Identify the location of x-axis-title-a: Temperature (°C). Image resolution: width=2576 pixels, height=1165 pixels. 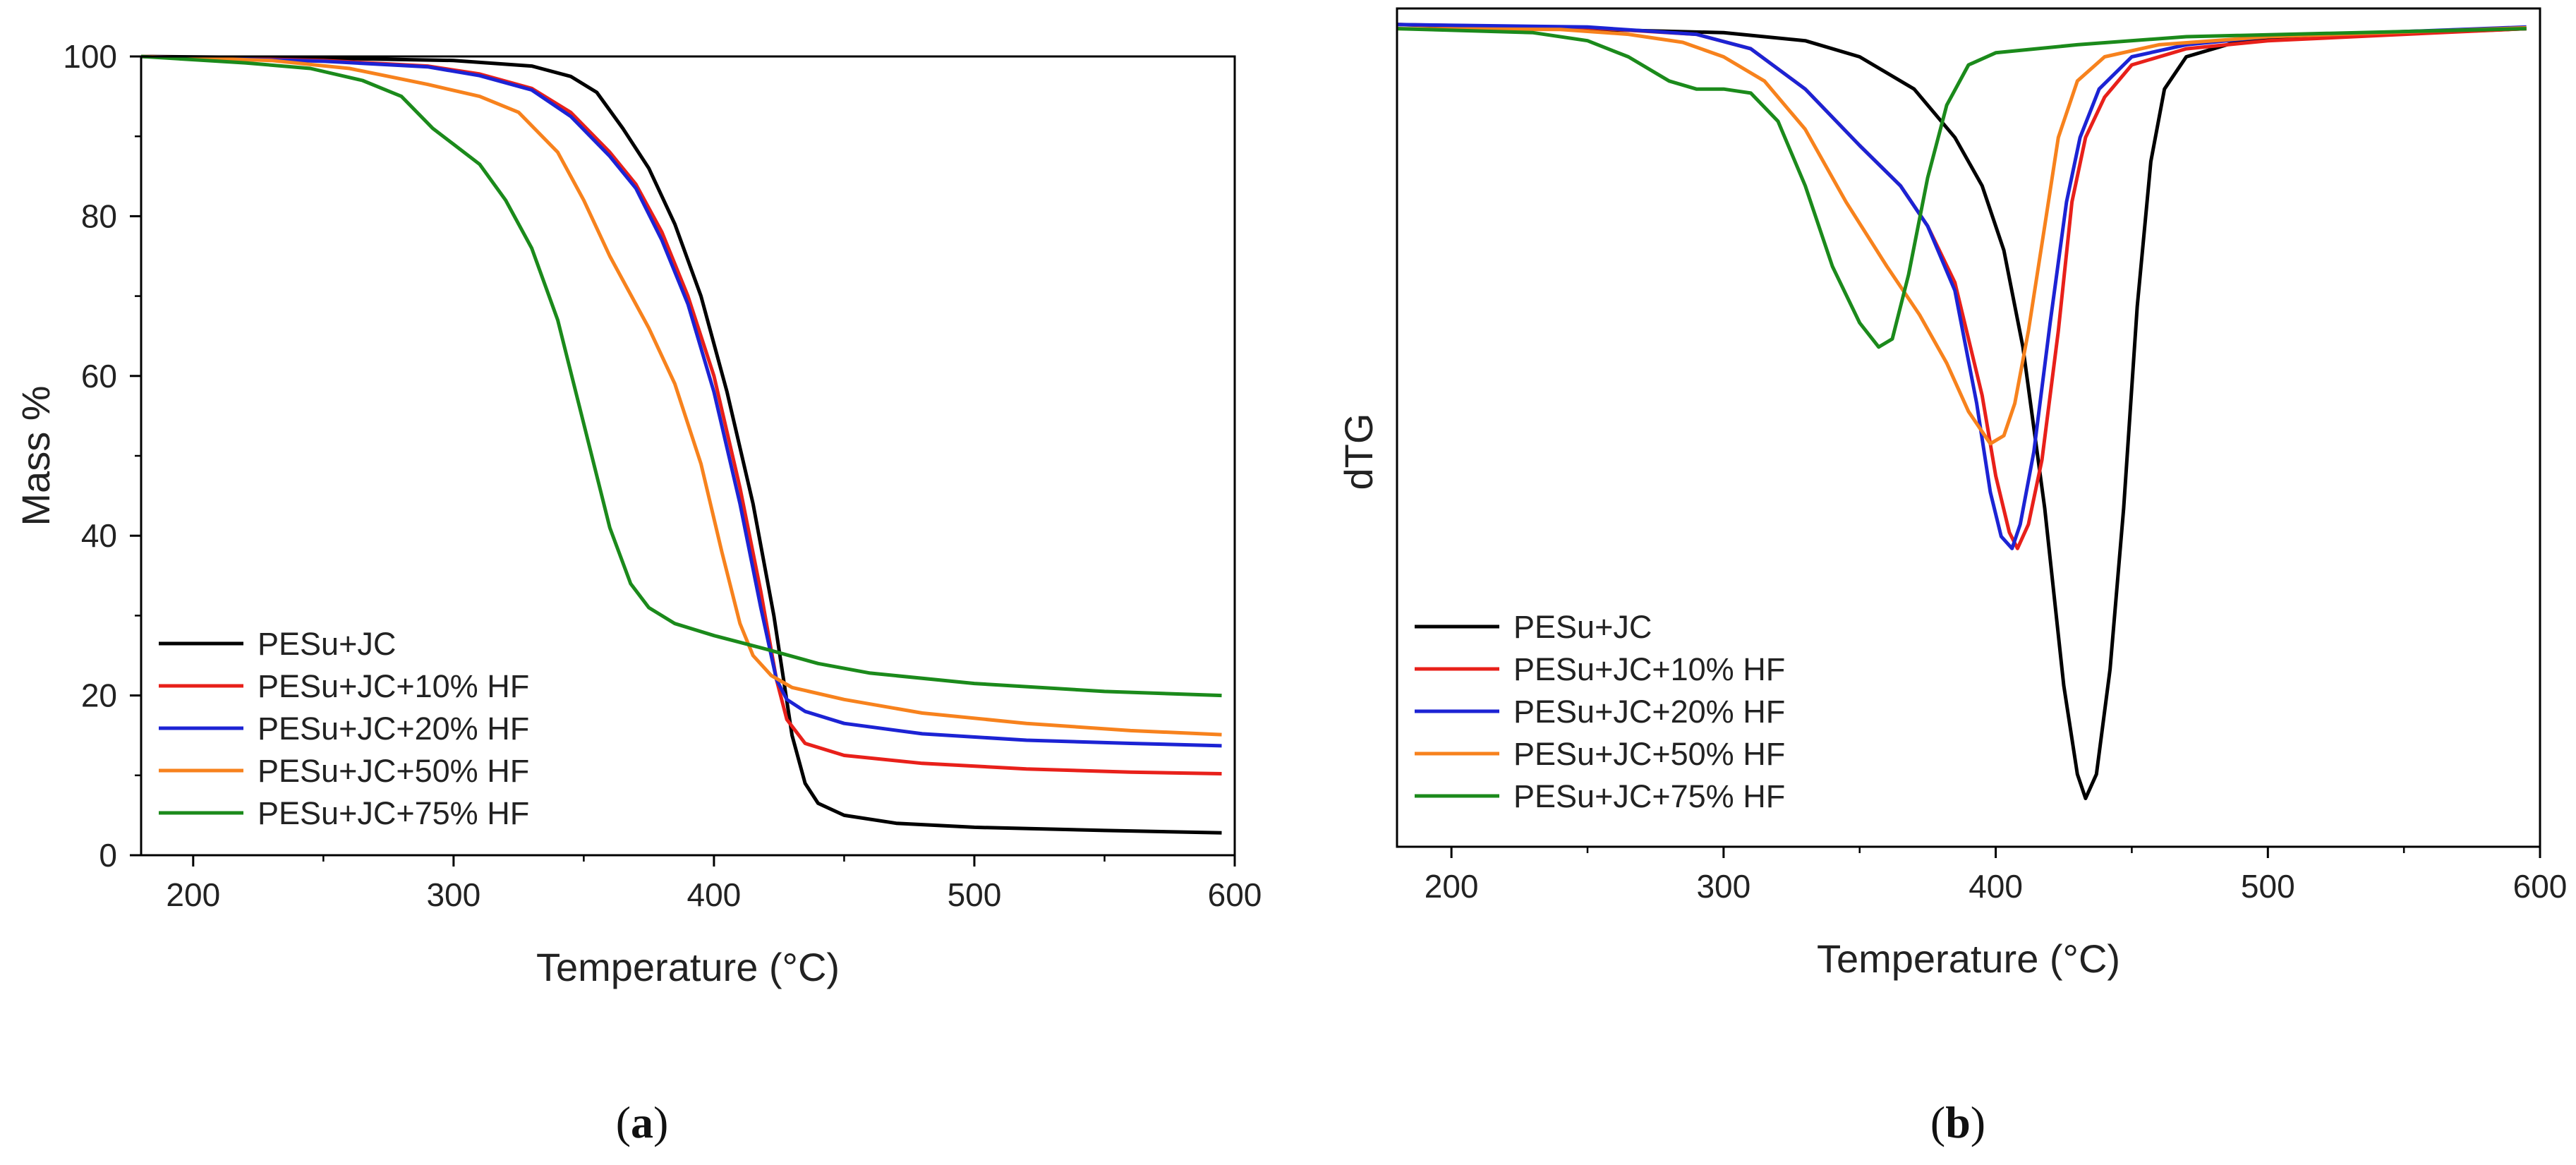
(688, 967).